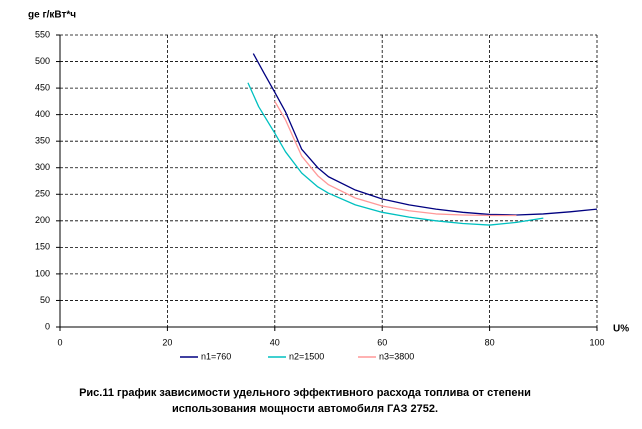 The image size is (642, 429). Describe the element at coordinates (306, 356) in the screenshot. I see `legend-label: n2=1500` at that location.